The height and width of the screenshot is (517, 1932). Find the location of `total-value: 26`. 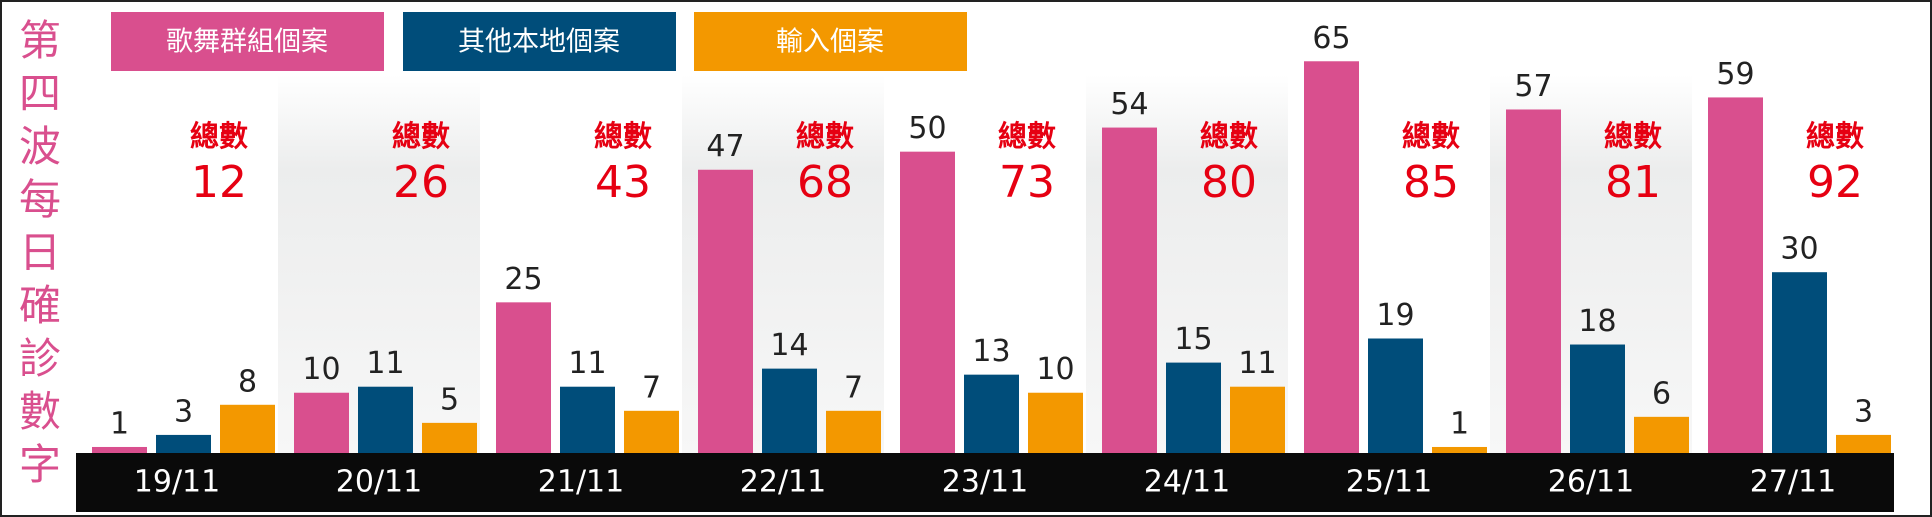

total-value: 26 is located at coordinates (421, 182).